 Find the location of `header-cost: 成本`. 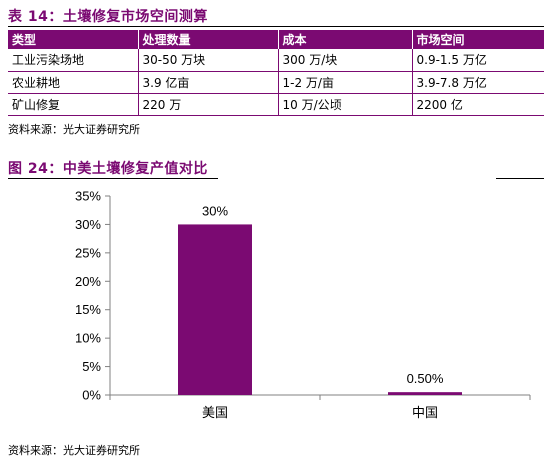

header-cost: 成本 is located at coordinates (345, 39).